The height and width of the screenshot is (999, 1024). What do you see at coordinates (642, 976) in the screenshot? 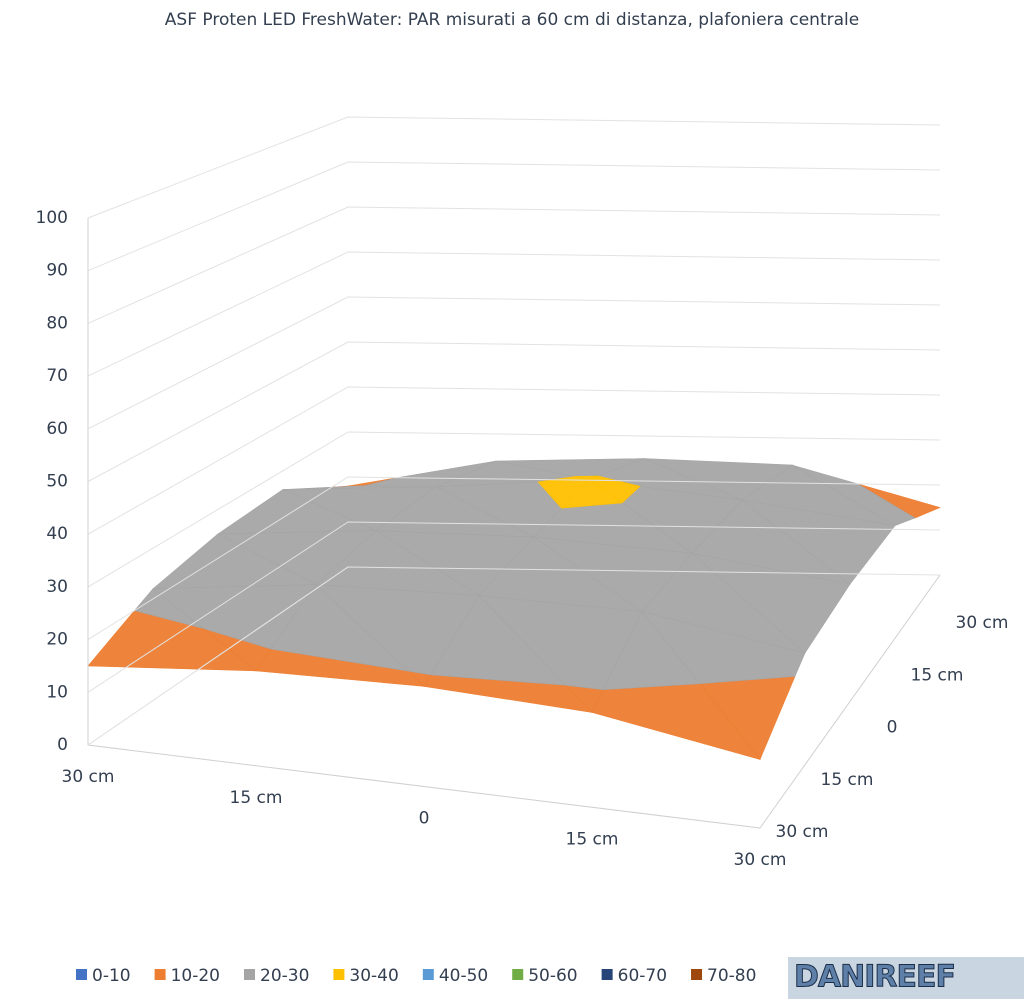
I see `legend-label: 60-70` at bounding box center [642, 976].